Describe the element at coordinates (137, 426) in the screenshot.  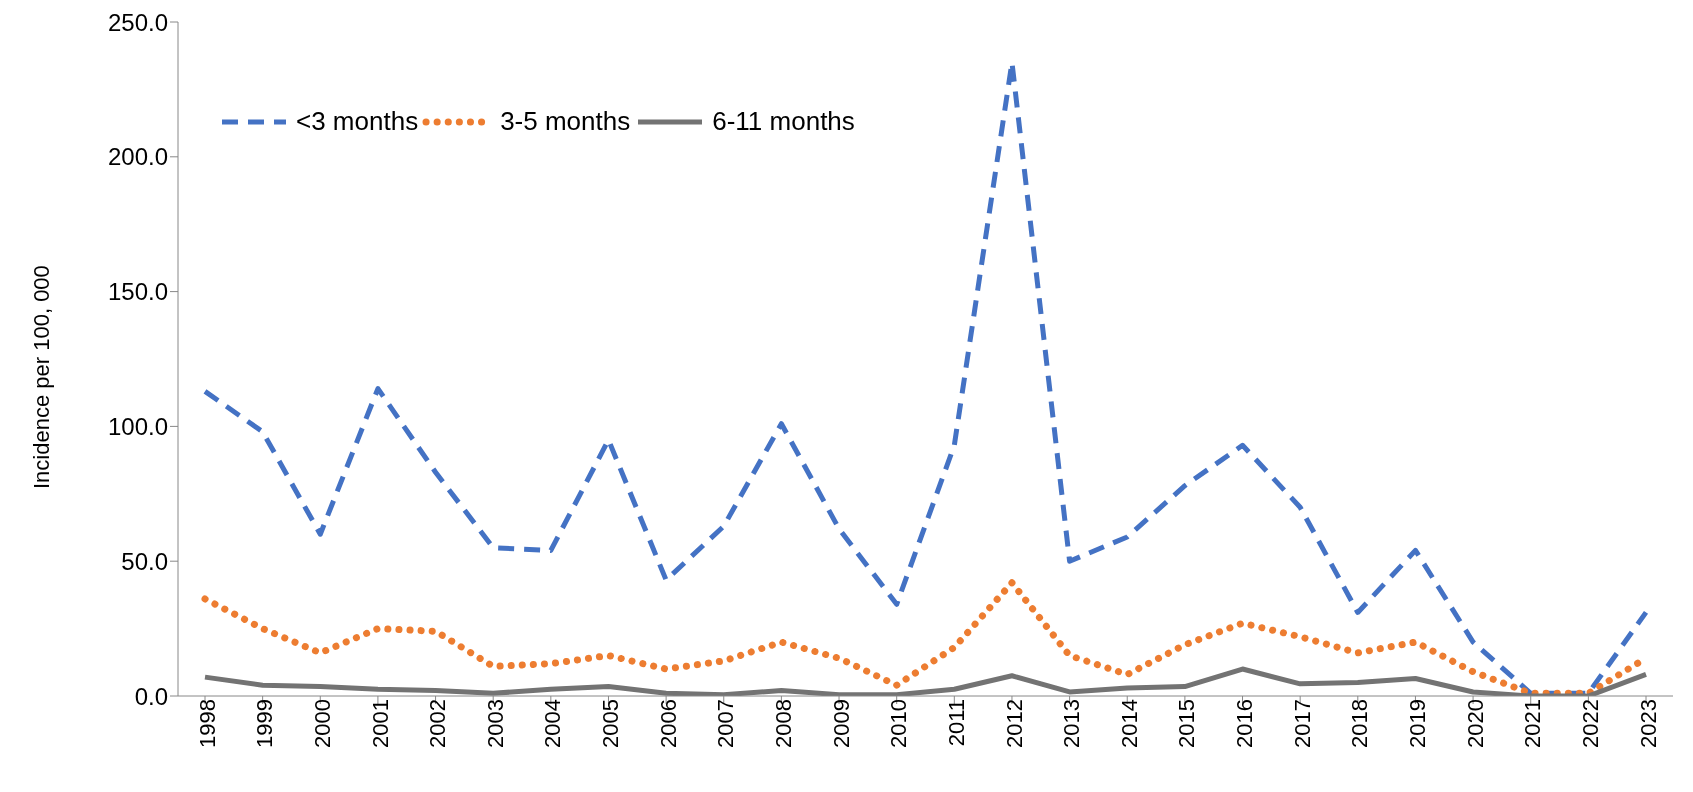
I see `y-tick-label: 100.0` at that location.